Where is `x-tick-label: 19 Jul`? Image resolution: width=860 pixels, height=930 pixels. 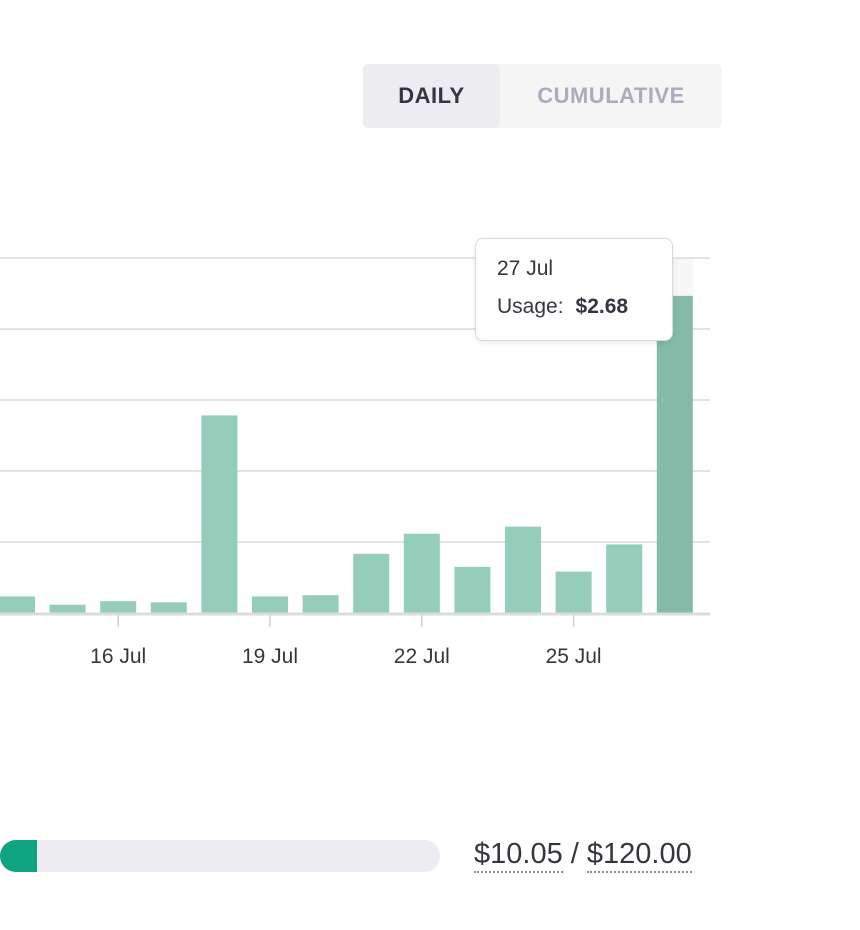
x-tick-label: 19 Jul is located at coordinates (270, 656).